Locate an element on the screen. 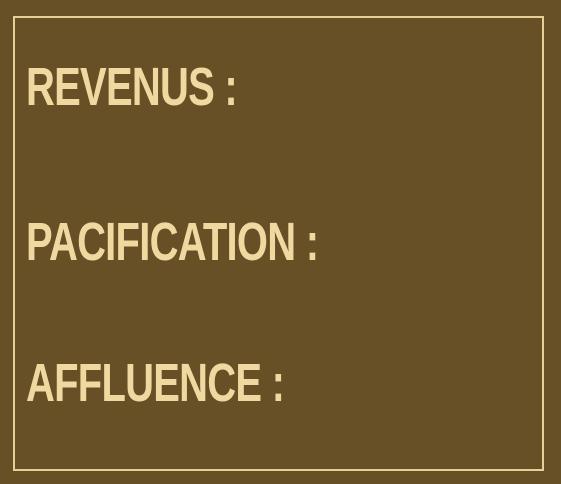 The image size is (561, 484). affluence-label: AFFLUENCE : is located at coordinates (155, 383).